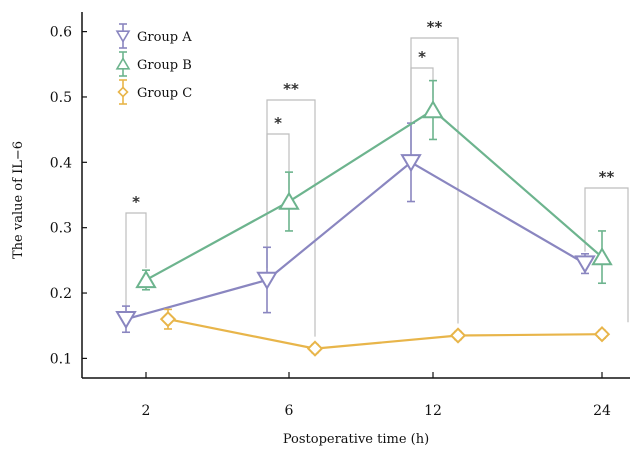 This screenshot has height=451, width=632. What do you see at coordinates (607, 177) in the screenshot?
I see `sig-24-ac-label: **` at bounding box center [607, 177].